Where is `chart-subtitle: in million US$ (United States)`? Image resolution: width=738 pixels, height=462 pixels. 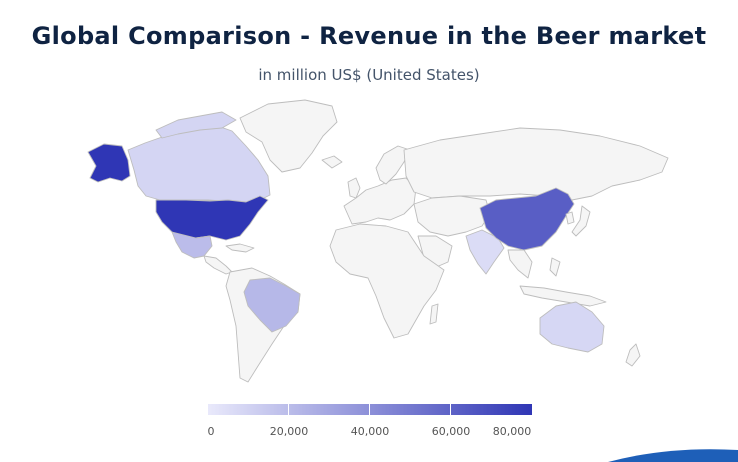
chart-subtitle: in million US$ (United States) is located at coordinates (369, 75).